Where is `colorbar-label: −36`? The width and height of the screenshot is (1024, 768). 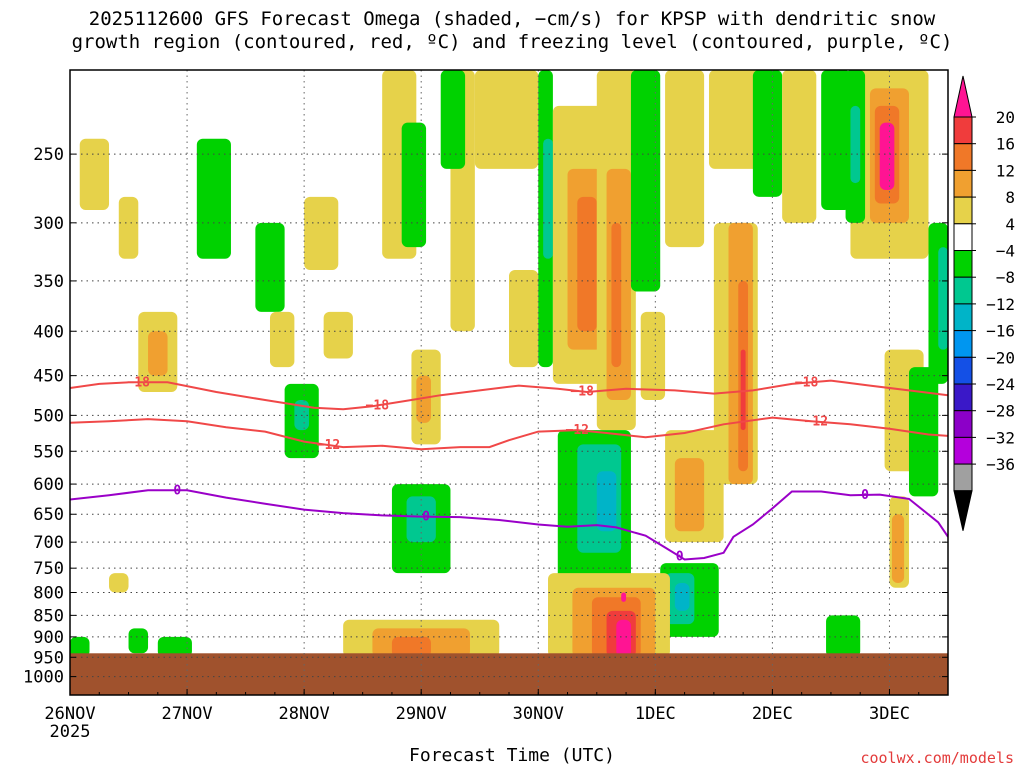
colorbar-label: −36 is located at coordinates (1000, 464).